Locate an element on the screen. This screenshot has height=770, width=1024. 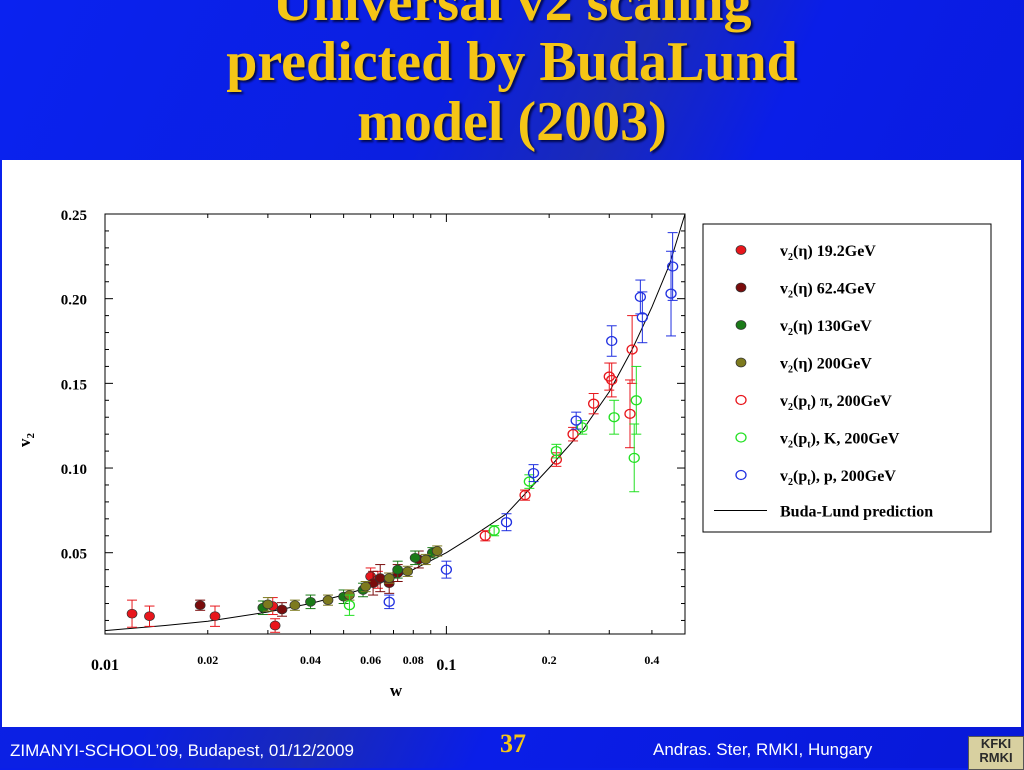
title-line-3: model (2003) is located at coordinates (512, 122).